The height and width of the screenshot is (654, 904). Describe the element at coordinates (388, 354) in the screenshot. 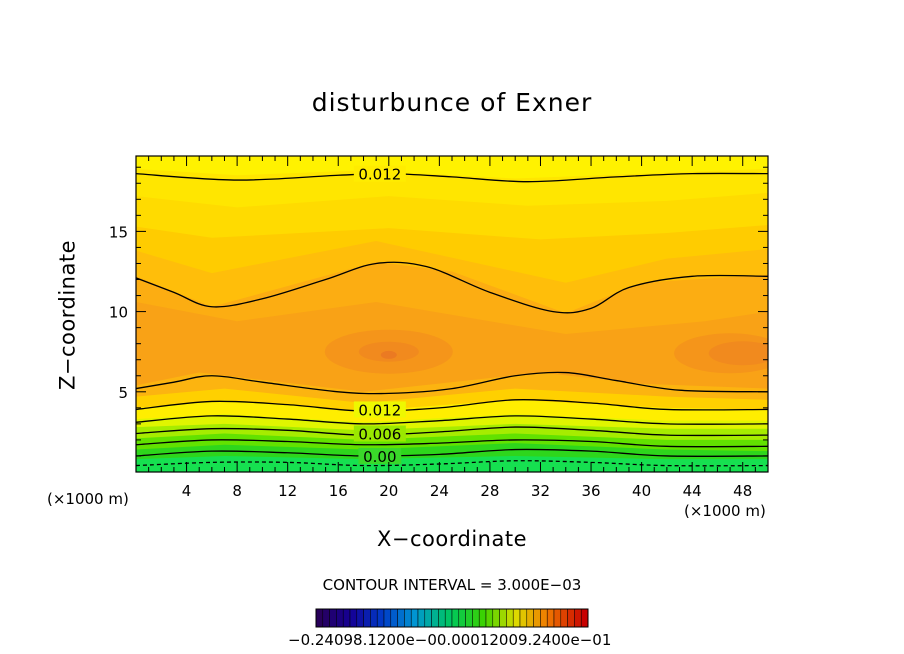

I see `core-region-center-peak` at that location.